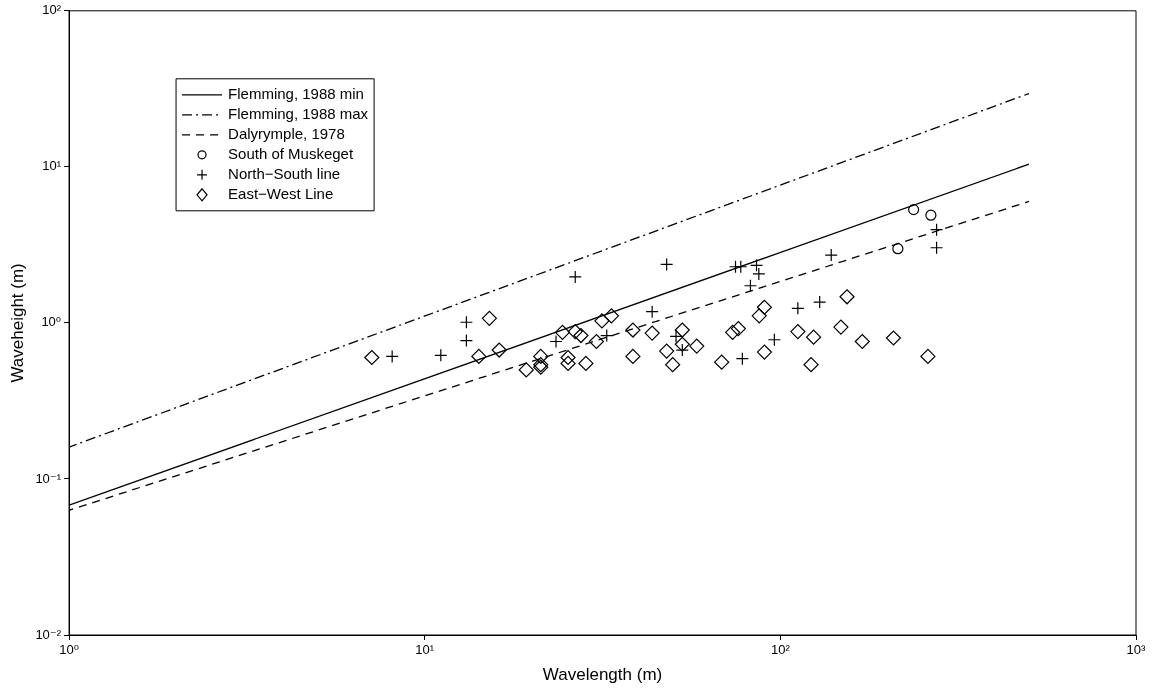  What do you see at coordinates (602, 675) in the screenshot?
I see `x-axis-title: Wavelength (m)` at bounding box center [602, 675].